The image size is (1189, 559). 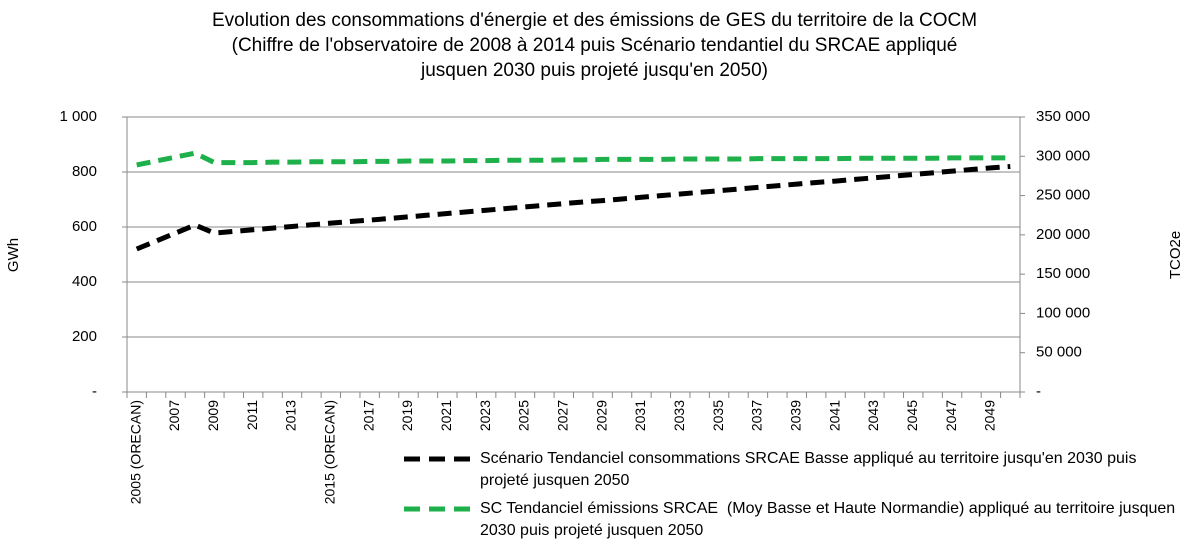 I want to click on x-tick-label: 2047, so click(x=951, y=415).